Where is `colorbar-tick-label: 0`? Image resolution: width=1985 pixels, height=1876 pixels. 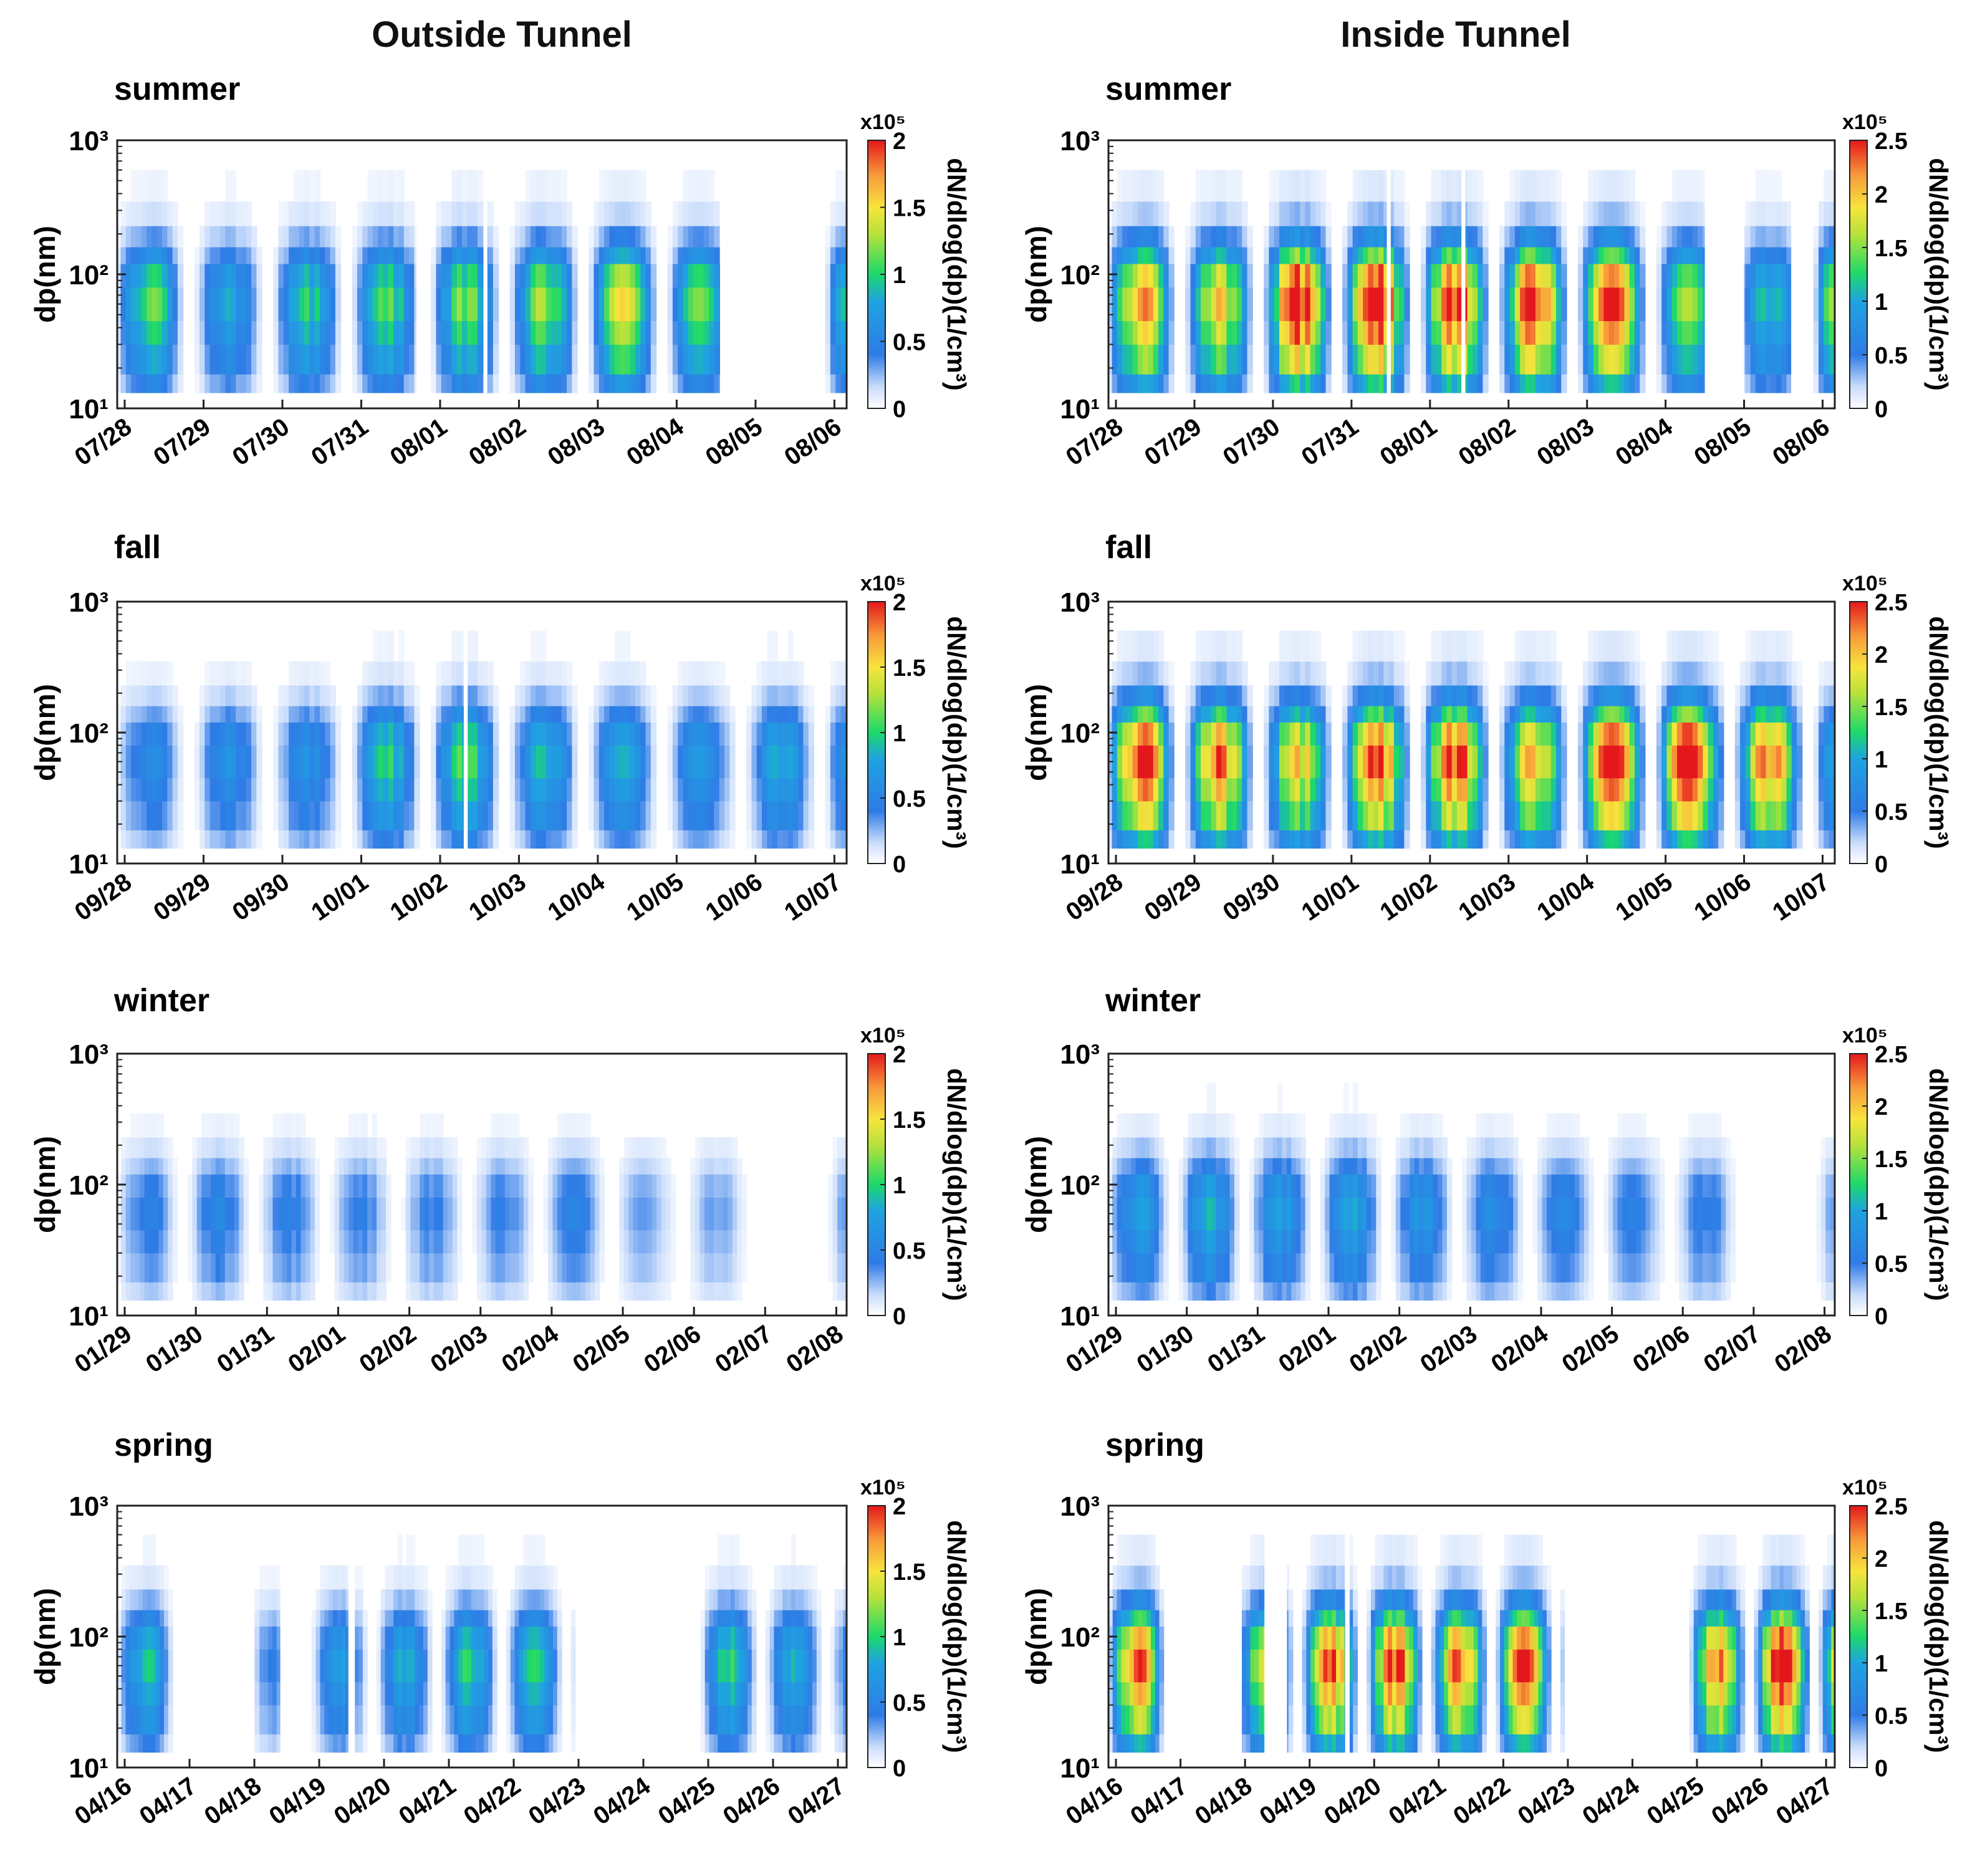
colorbar-tick-label: 0 is located at coordinates (900, 410).